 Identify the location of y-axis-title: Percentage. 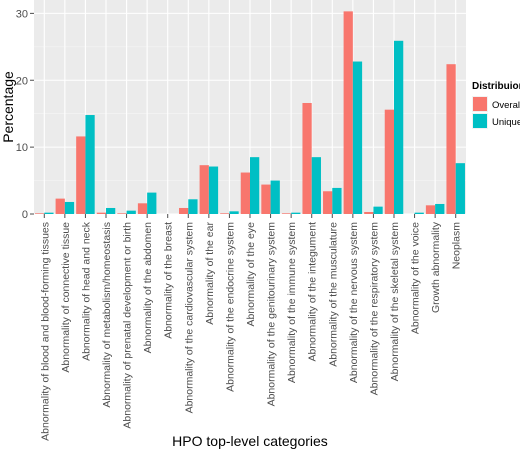
(8, 107).